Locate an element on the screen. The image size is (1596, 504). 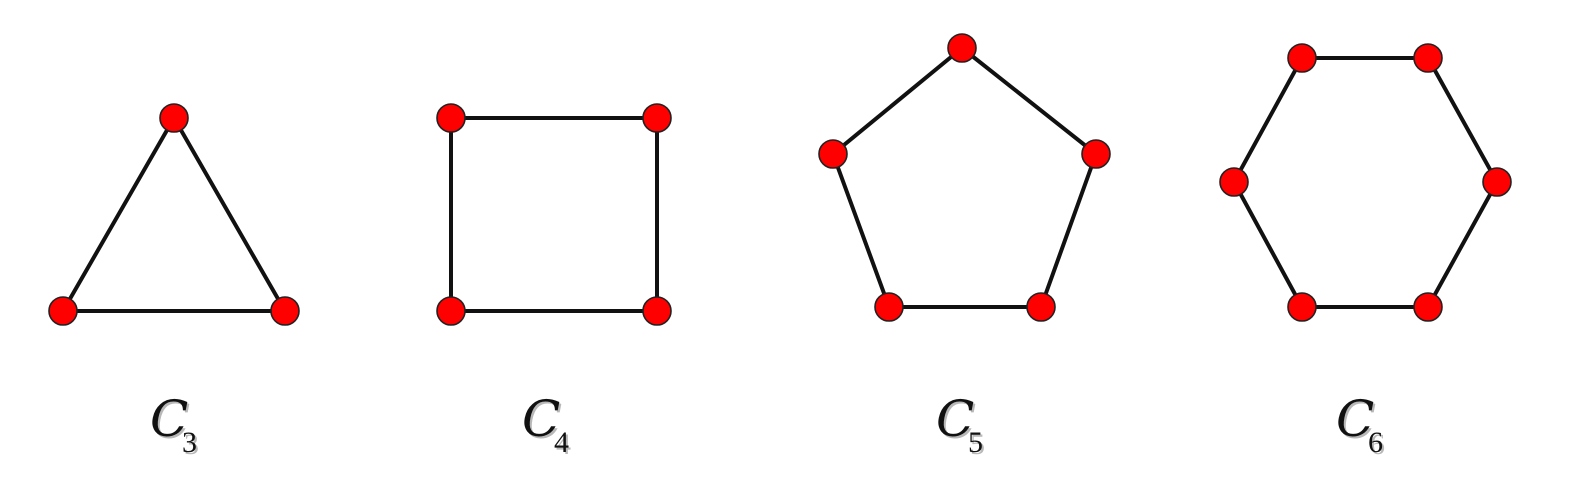
svg-text: 4 is located at coordinates (563, 444).